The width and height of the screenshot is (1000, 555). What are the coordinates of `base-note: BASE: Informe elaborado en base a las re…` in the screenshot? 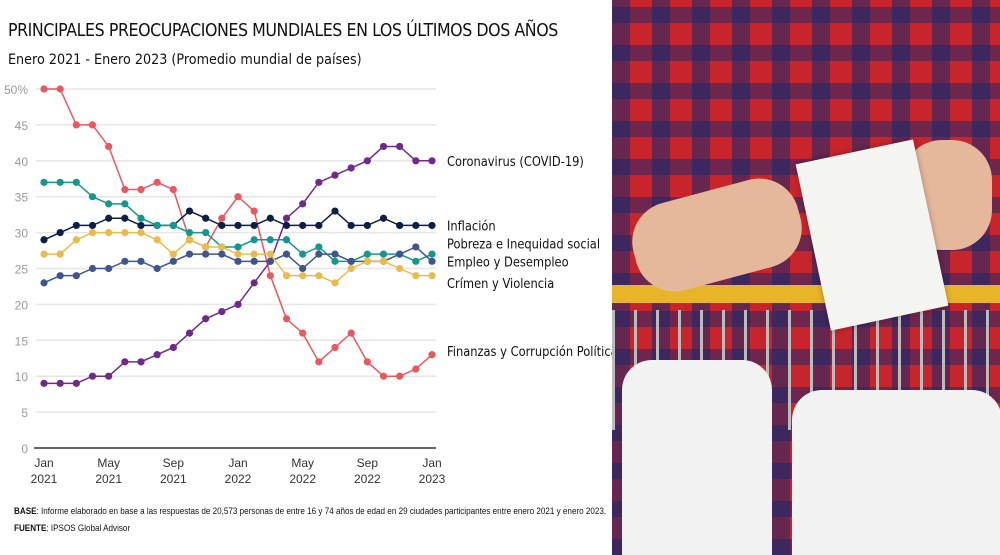 It's located at (310, 511).